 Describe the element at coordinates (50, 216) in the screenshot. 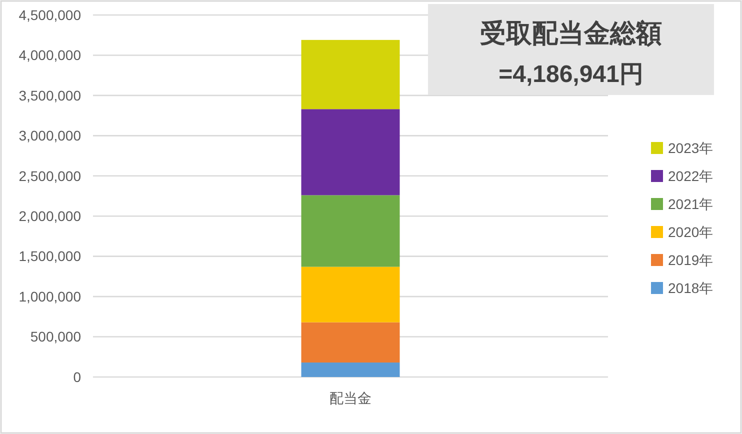

I see `y-tick-label: 2,000,000` at that location.